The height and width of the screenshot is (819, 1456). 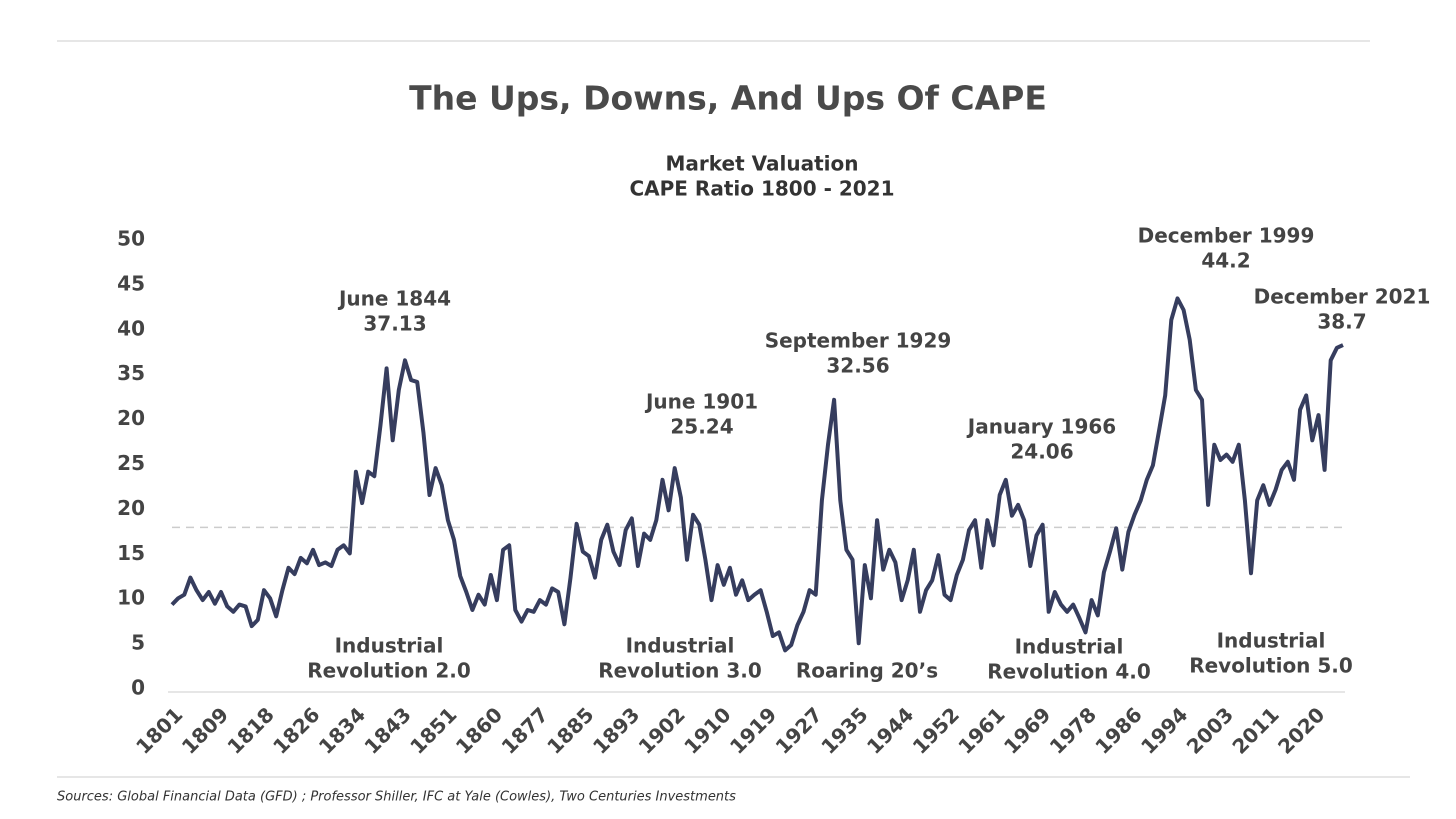 What do you see at coordinates (205, 730) in the screenshot?
I see `x-tick-label: 1809` at bounding box center [205, 730].